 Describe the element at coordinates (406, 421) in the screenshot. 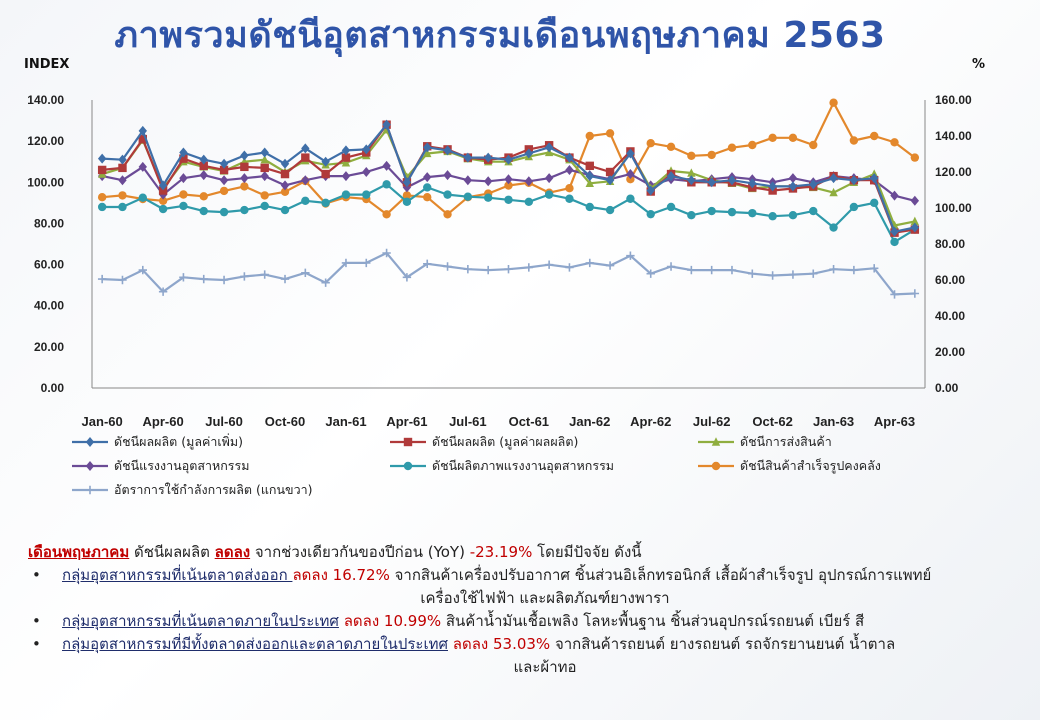

I see `x-tick-label: Apr-61` at that location.